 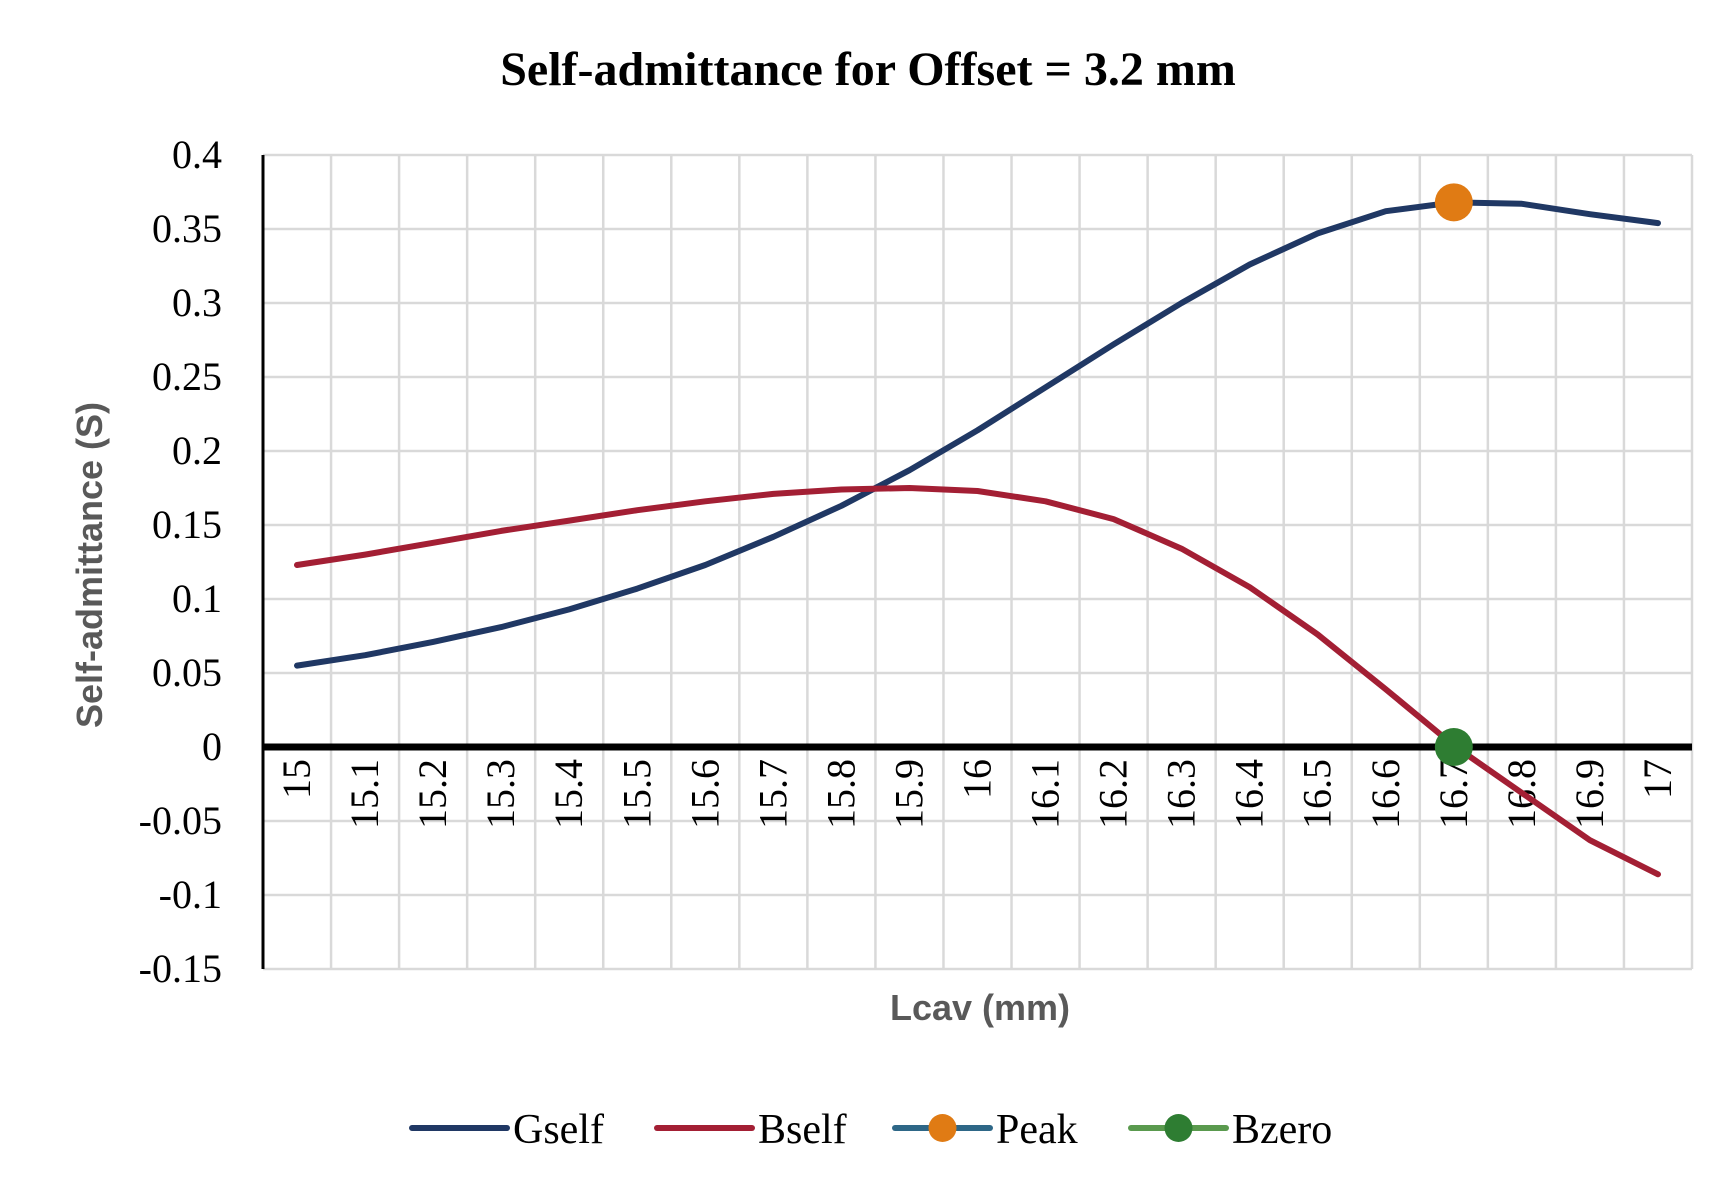 I want to click on x-tick-label: 15.2, so click(x=432, y=794).